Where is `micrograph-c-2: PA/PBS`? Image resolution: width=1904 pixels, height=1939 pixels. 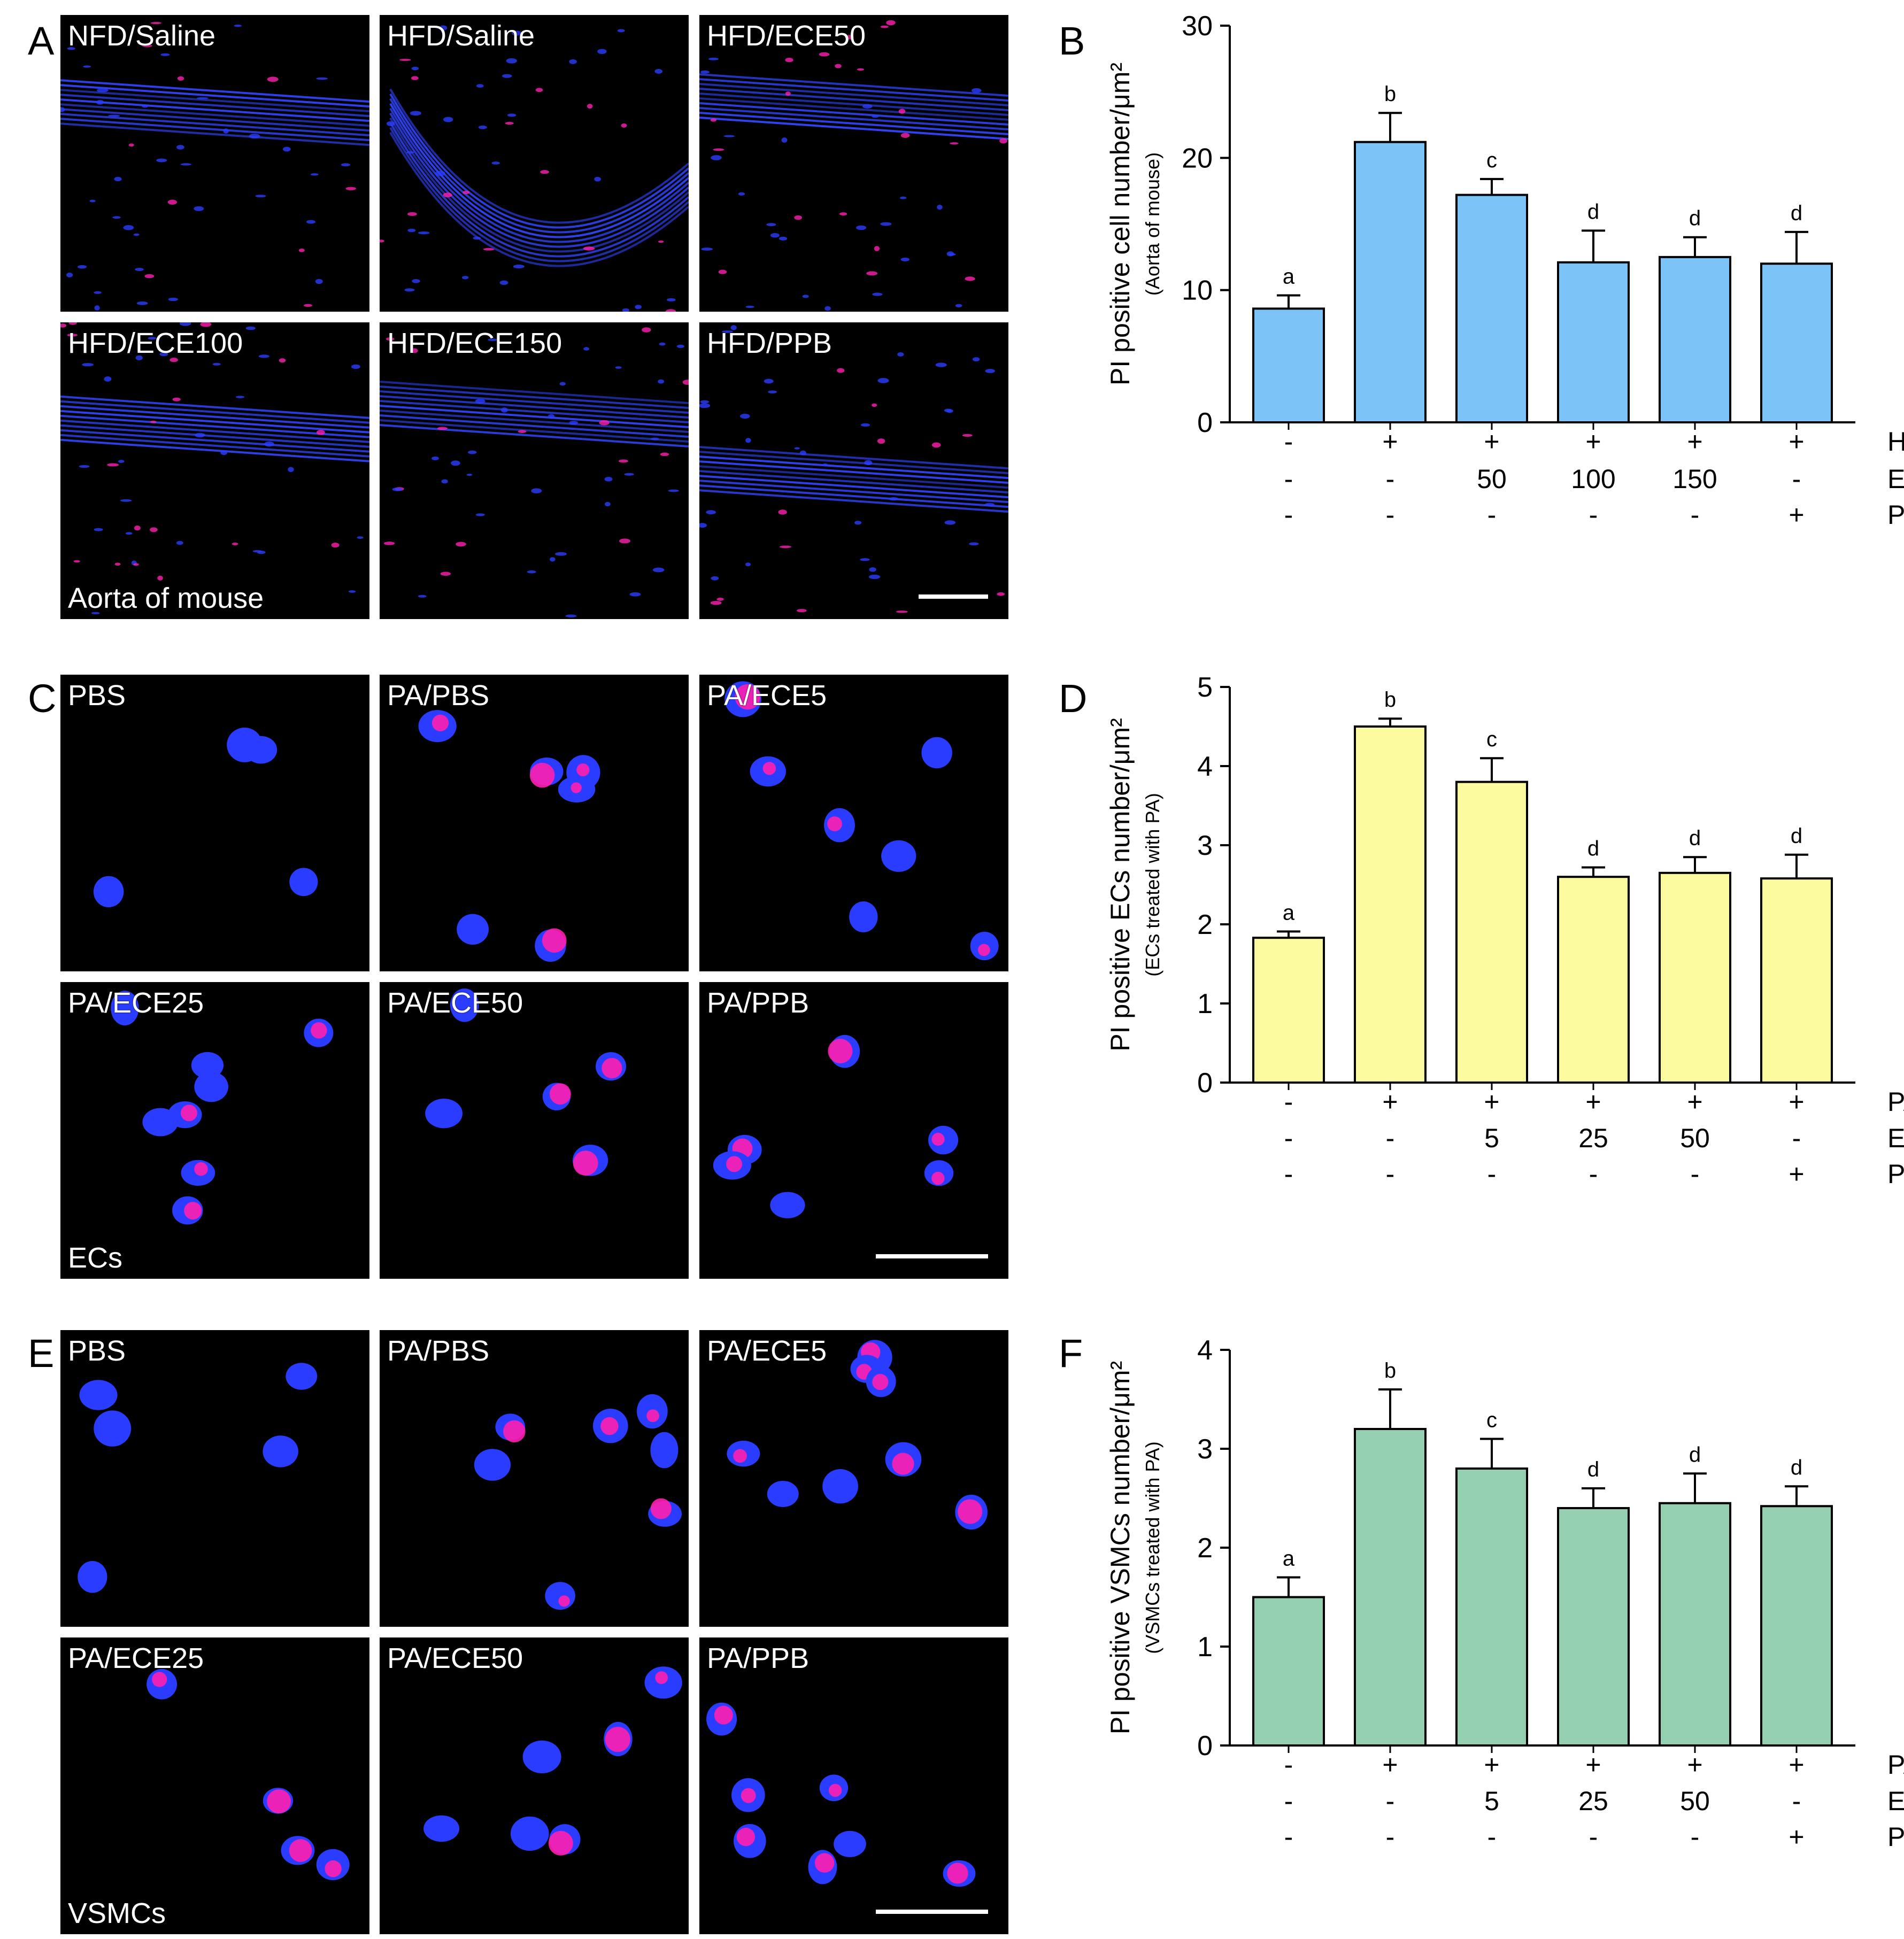
micrograph-c-2: PA/PBS is located at coordinates (534, 823).